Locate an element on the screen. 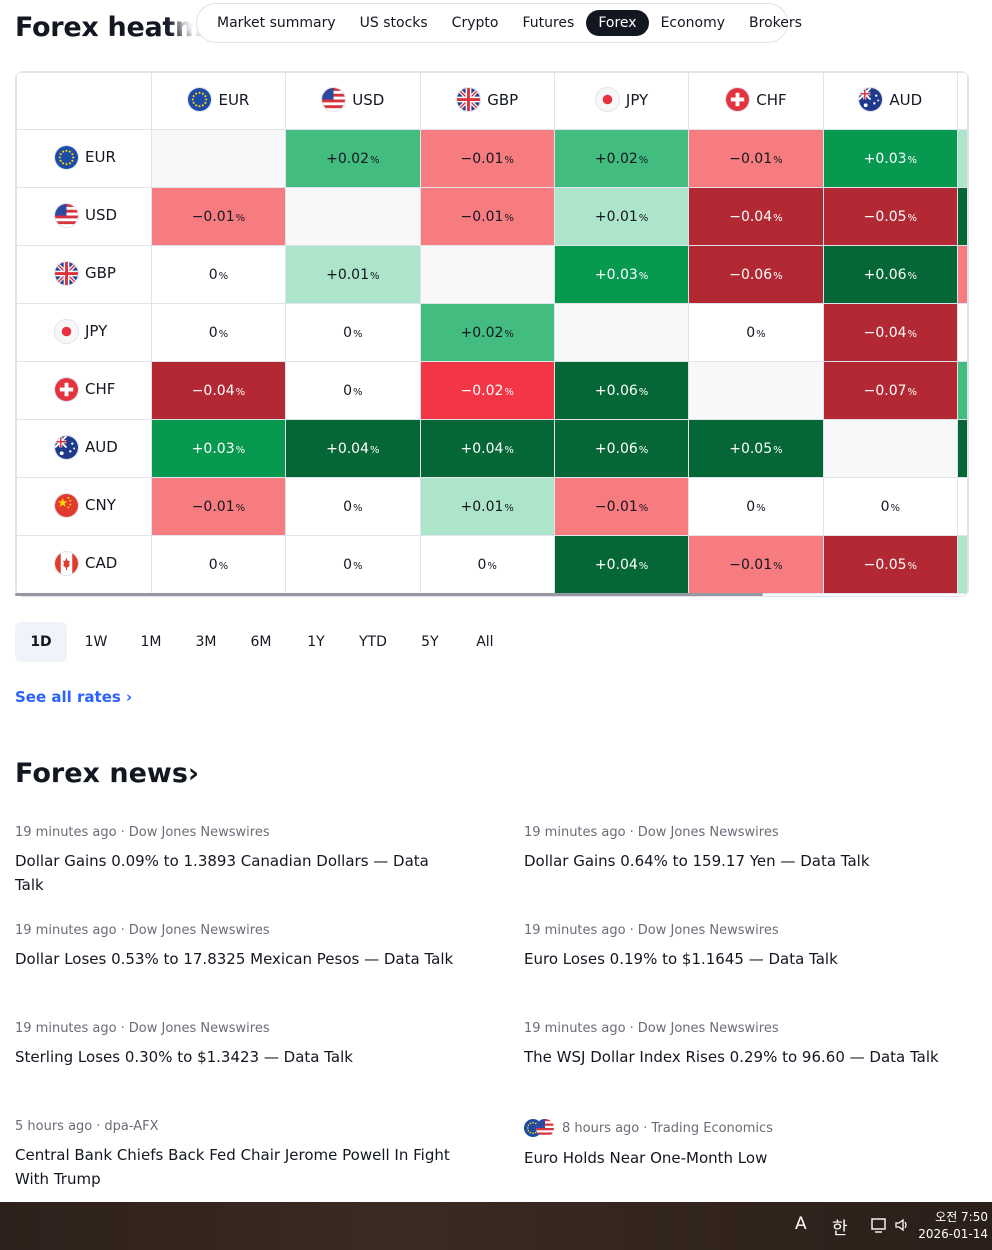 Image resolution: width=992 pixels, height=1250 pixels. period-6m: 6M is located at coordinates (261, 642).